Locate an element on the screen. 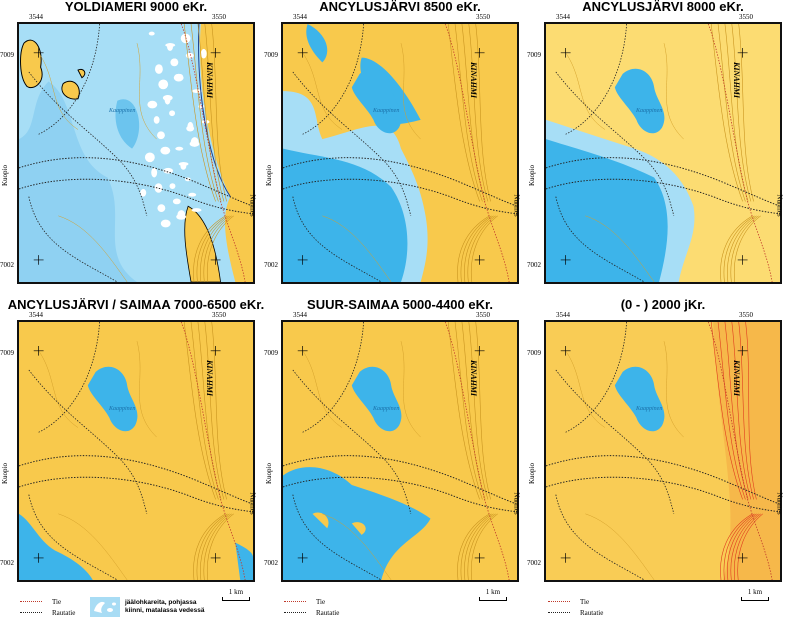 This screenshot has width=787, height=622. legend-right: Tie Rautatie is located at coordinates (575, 607).